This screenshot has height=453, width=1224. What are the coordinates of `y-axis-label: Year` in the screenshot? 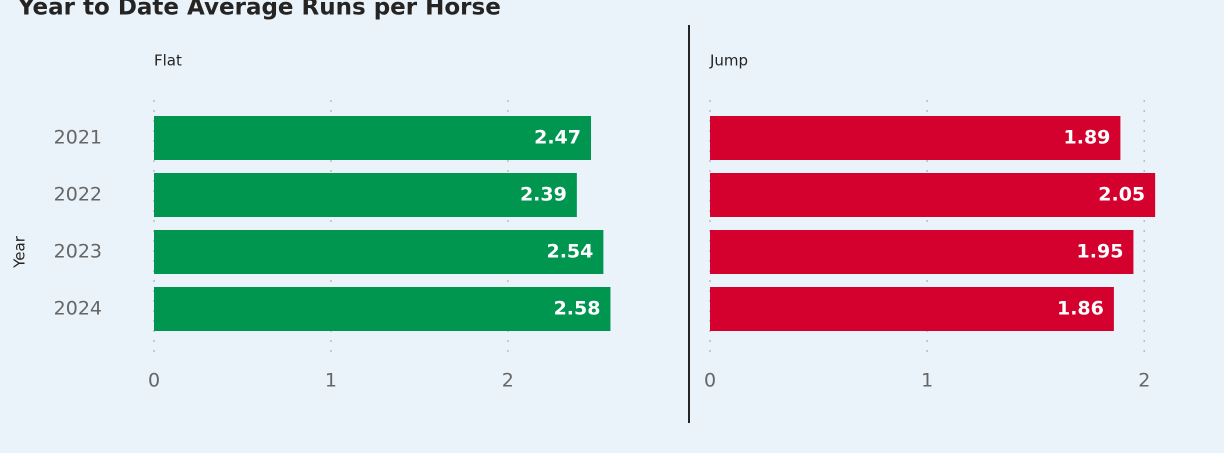 It's located at (20, 252).